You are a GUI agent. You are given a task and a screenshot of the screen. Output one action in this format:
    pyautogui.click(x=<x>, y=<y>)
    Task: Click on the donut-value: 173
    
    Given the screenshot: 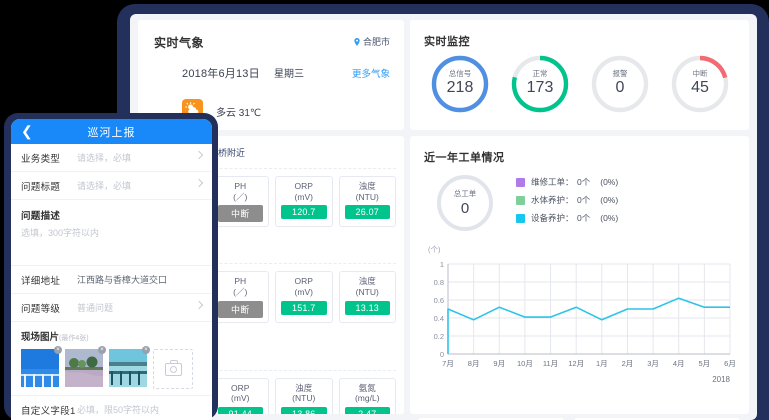 What is the action you would take?
    pyautogui.click(x=540, y=88)
    